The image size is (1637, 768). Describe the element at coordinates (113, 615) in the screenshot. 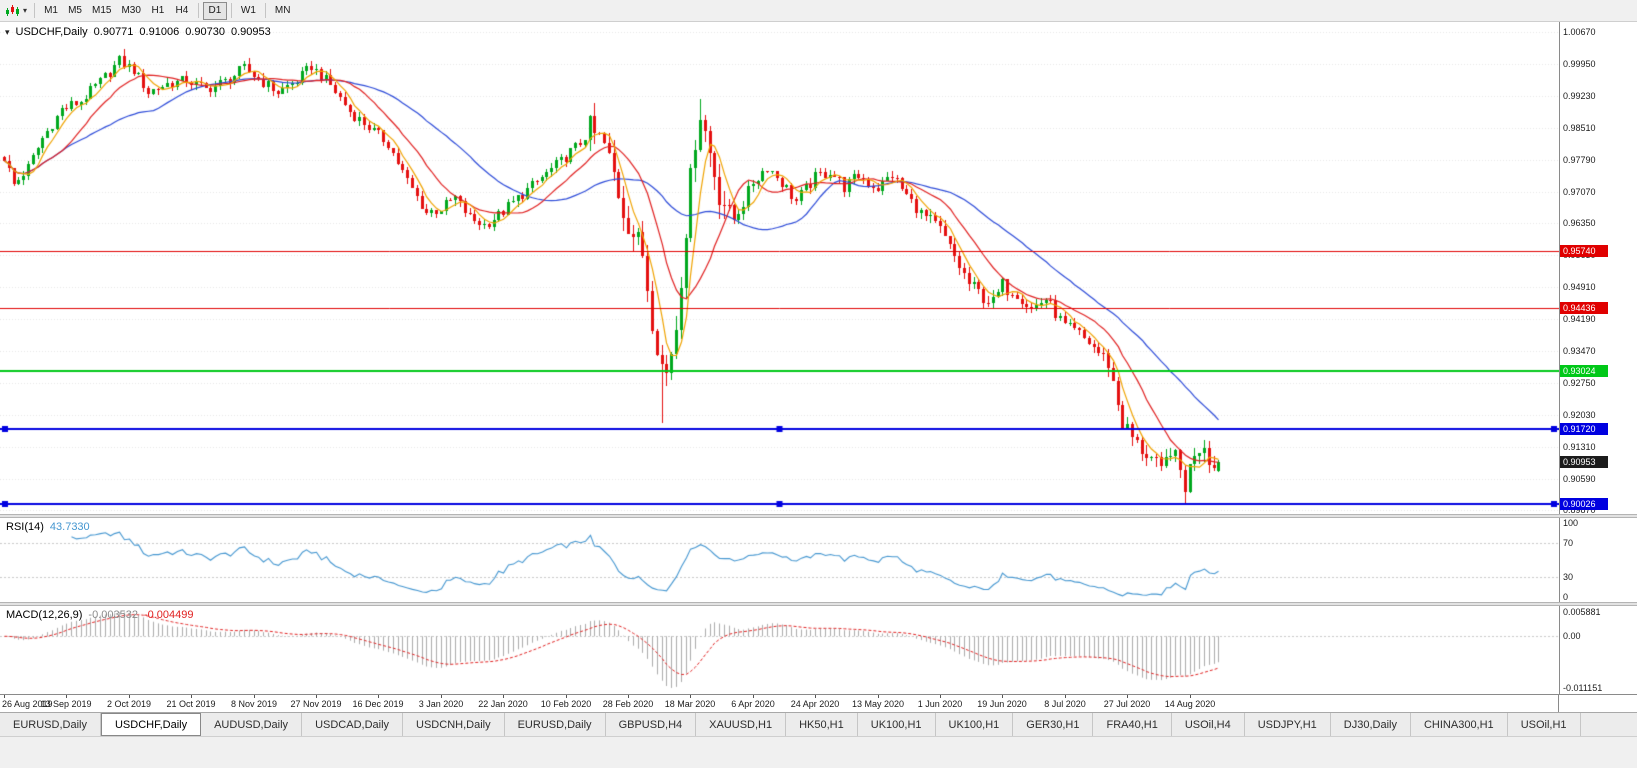

I see `macd-value-main: -0.003532` at that location.